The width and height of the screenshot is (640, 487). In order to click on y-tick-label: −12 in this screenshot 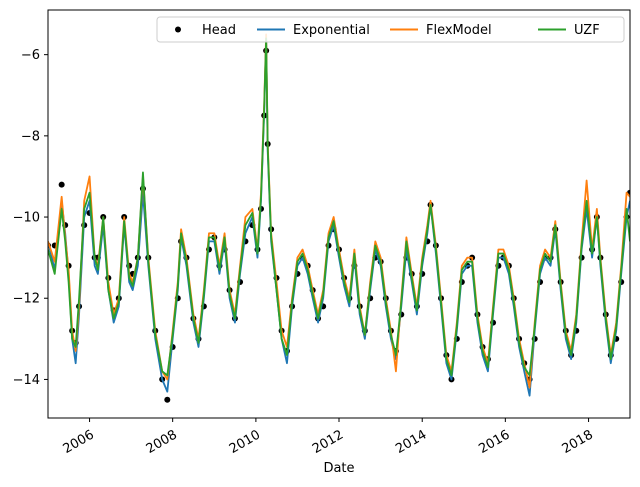, I will do `click(26, 299)`.